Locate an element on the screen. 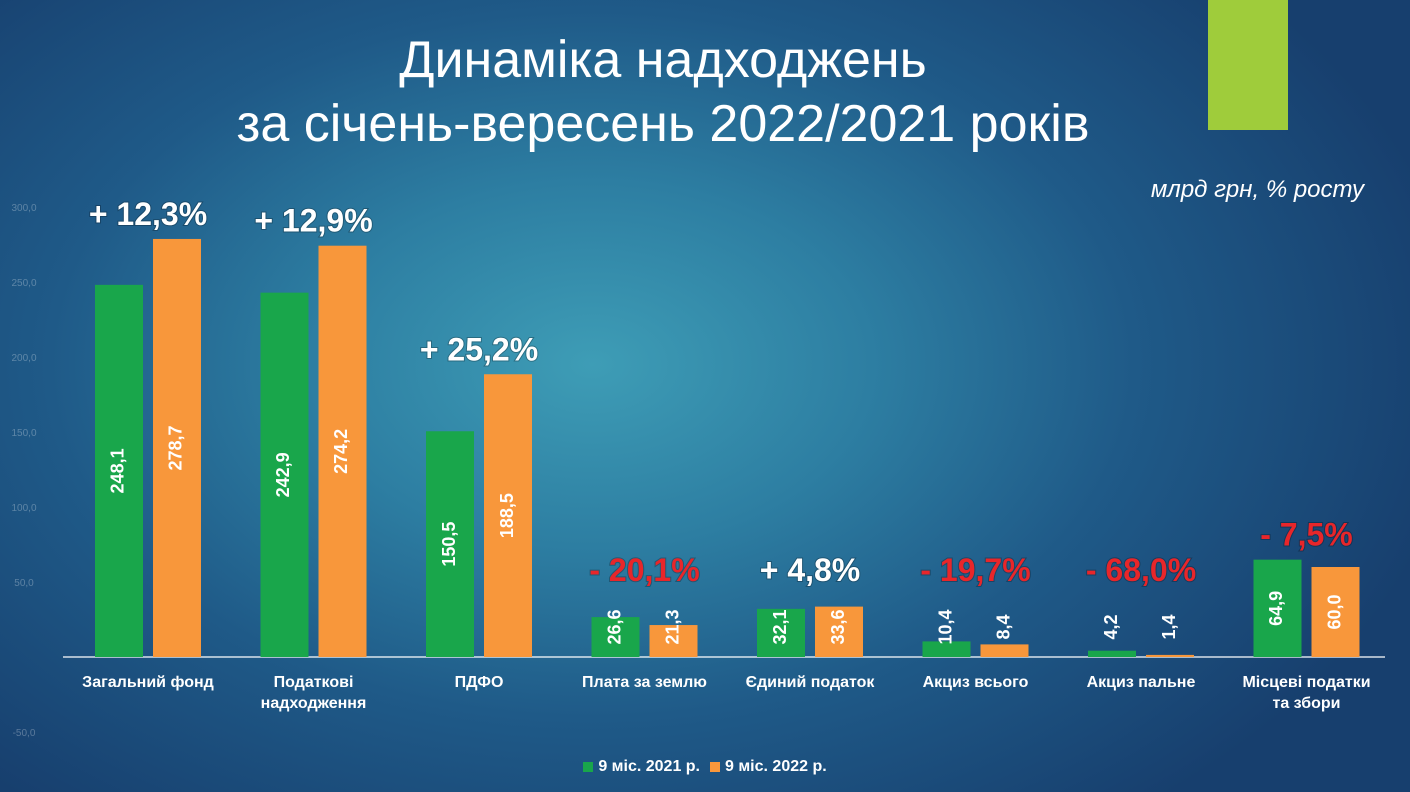 The image size is (1410, 792). category-label: ПДФО is located at coordinates (479, 682).